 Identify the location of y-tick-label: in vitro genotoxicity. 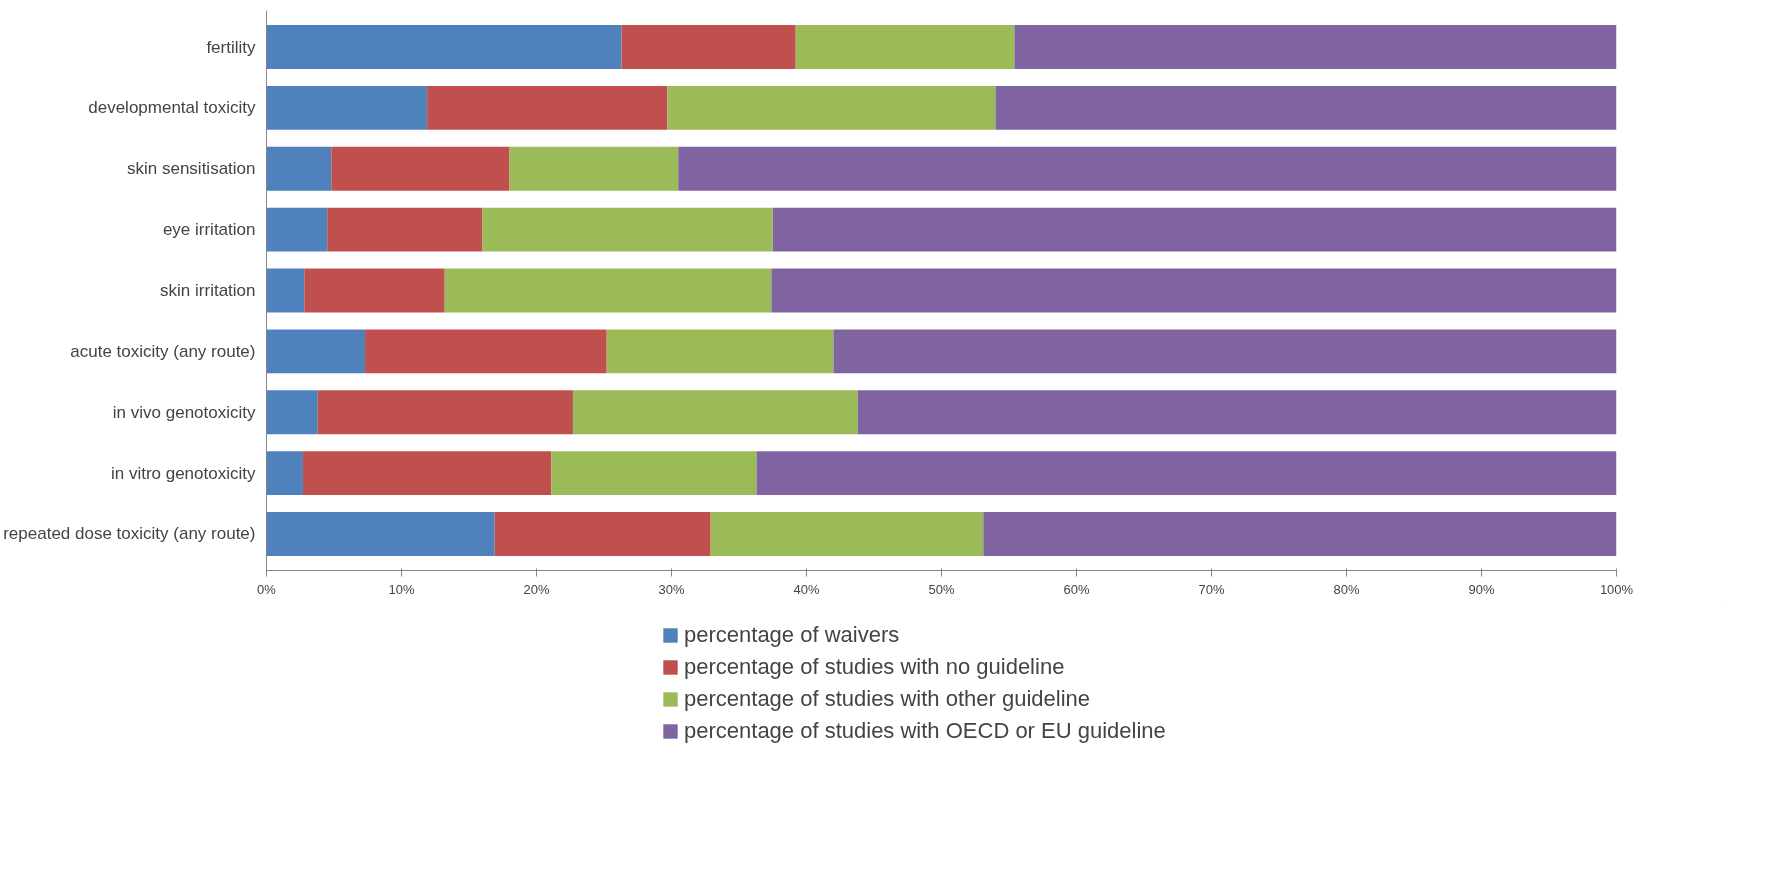
(183, 473).